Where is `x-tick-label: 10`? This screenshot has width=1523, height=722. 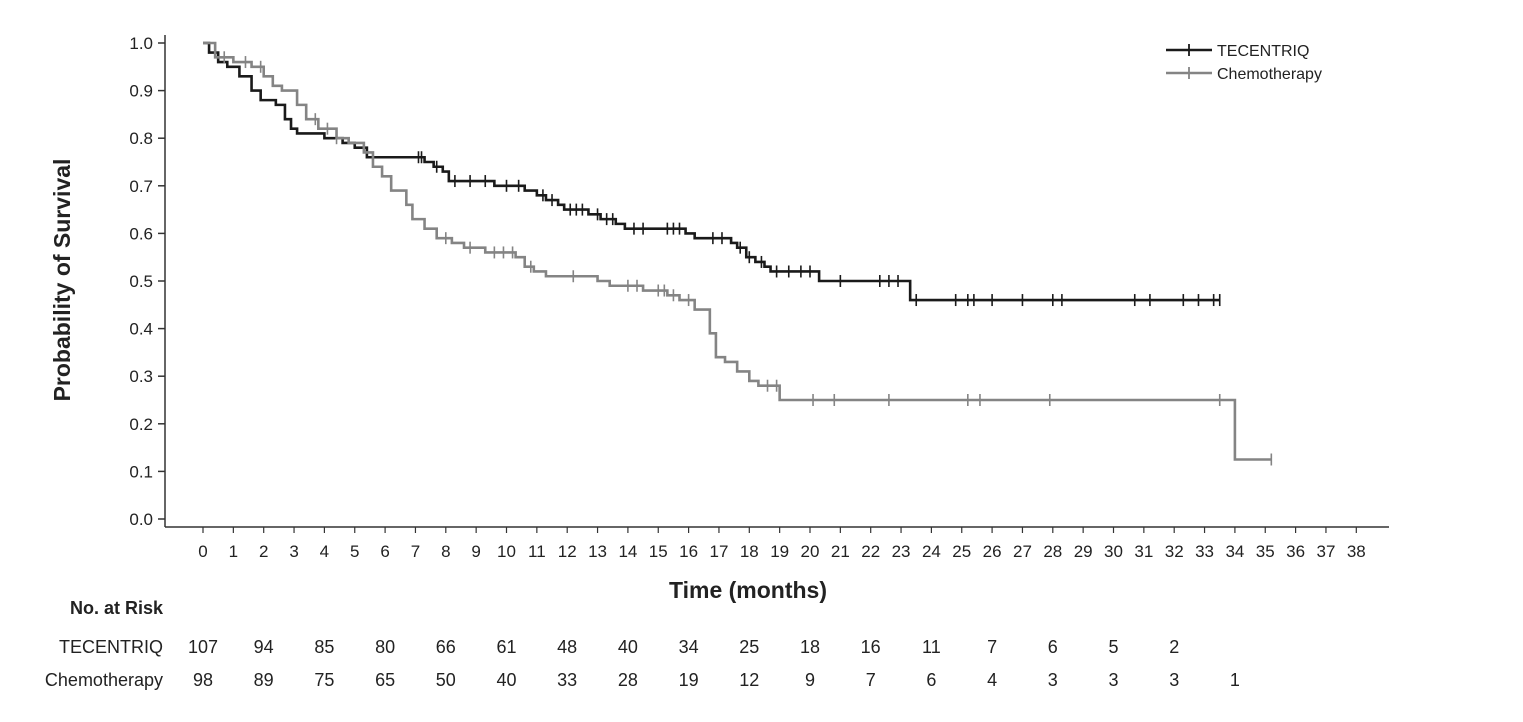 x-tick-label: 10 is located at coordinates (506, 551).